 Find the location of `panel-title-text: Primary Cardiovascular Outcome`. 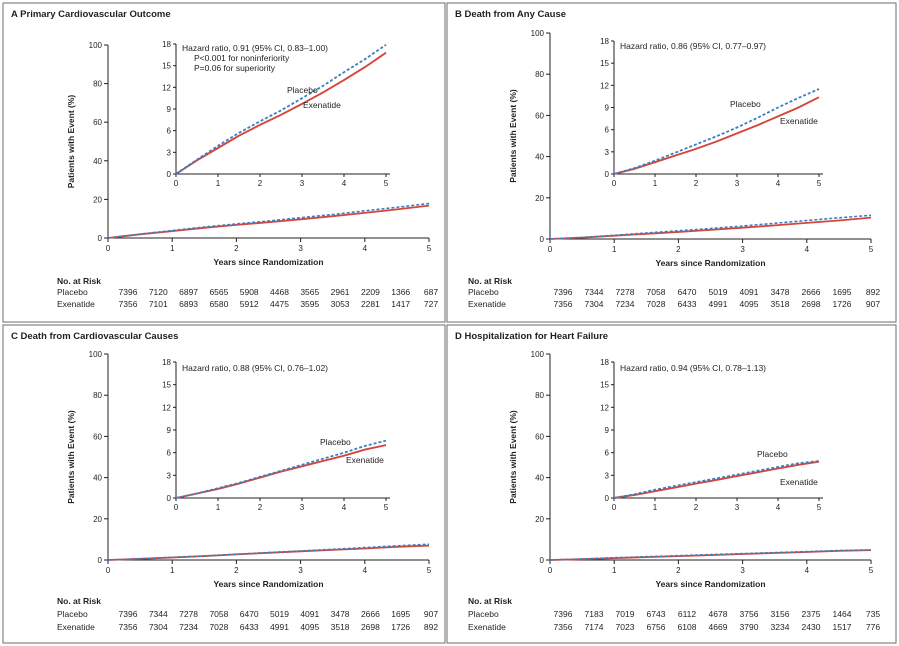

panel-title-text: Primary Cardiovascular Outcome is located at coordinates (95, 14).